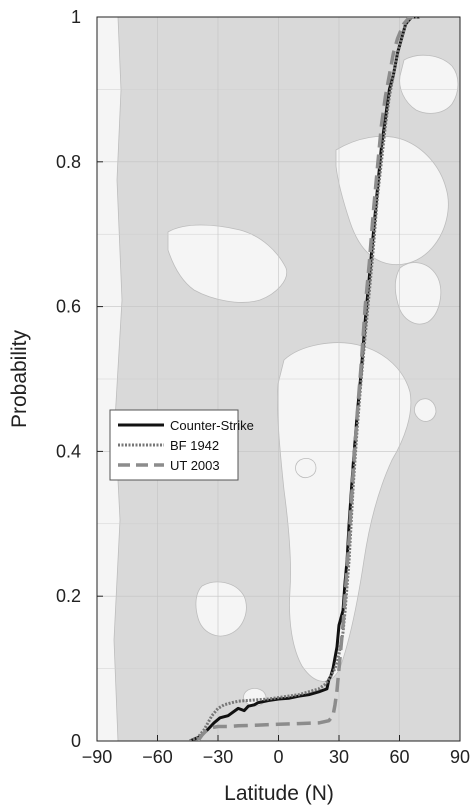 The image size is (472, 807). Describe the element at coordinates (76, 741) in the screenshot. I see `y-tick-label: 0` at that location.